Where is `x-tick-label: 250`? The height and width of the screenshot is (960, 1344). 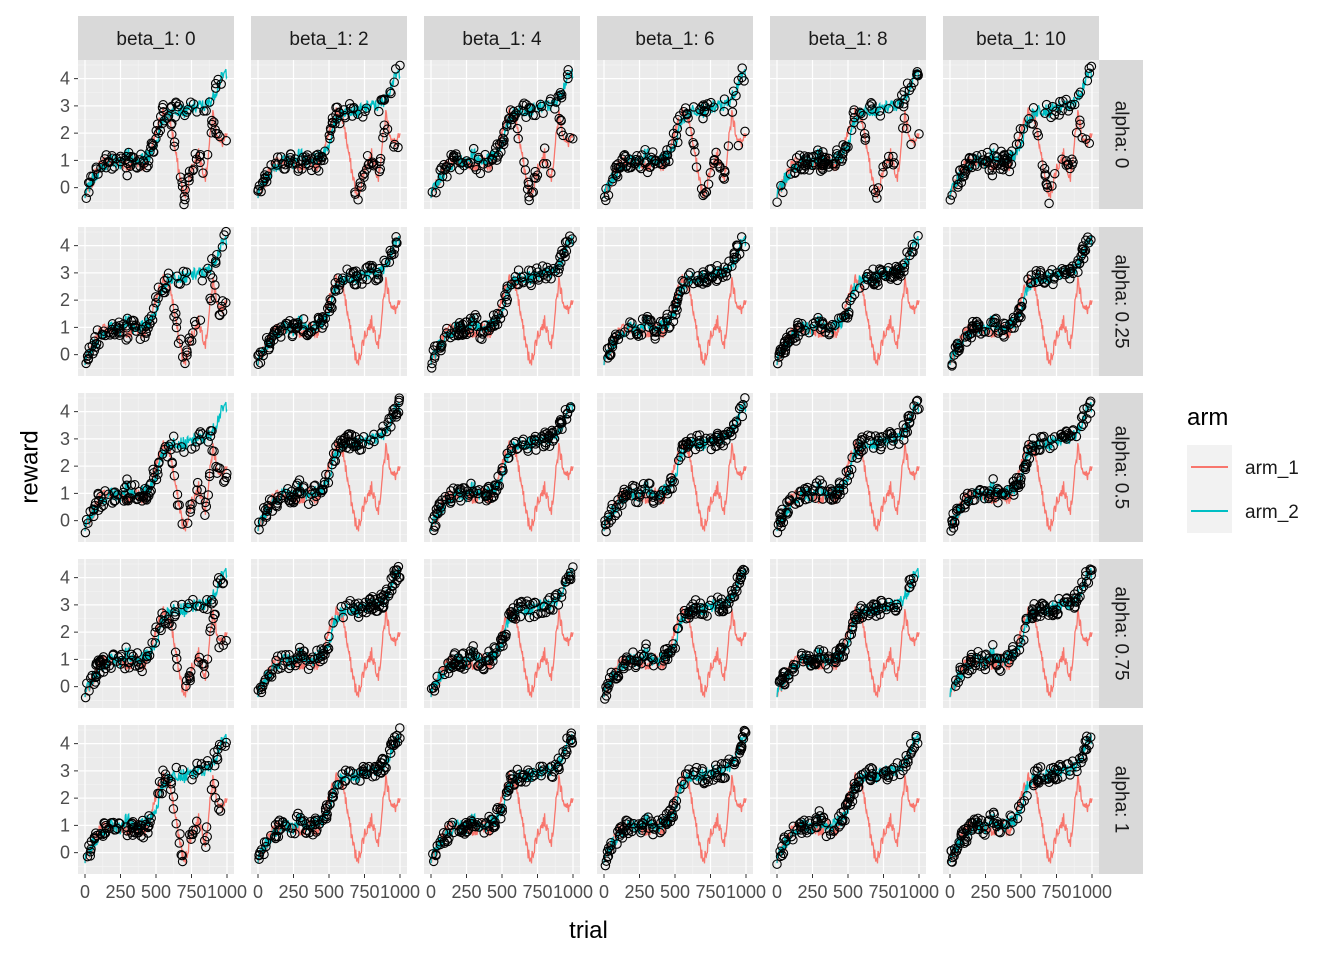 x-tick-label: 250 is located at coordinates (812, 892).